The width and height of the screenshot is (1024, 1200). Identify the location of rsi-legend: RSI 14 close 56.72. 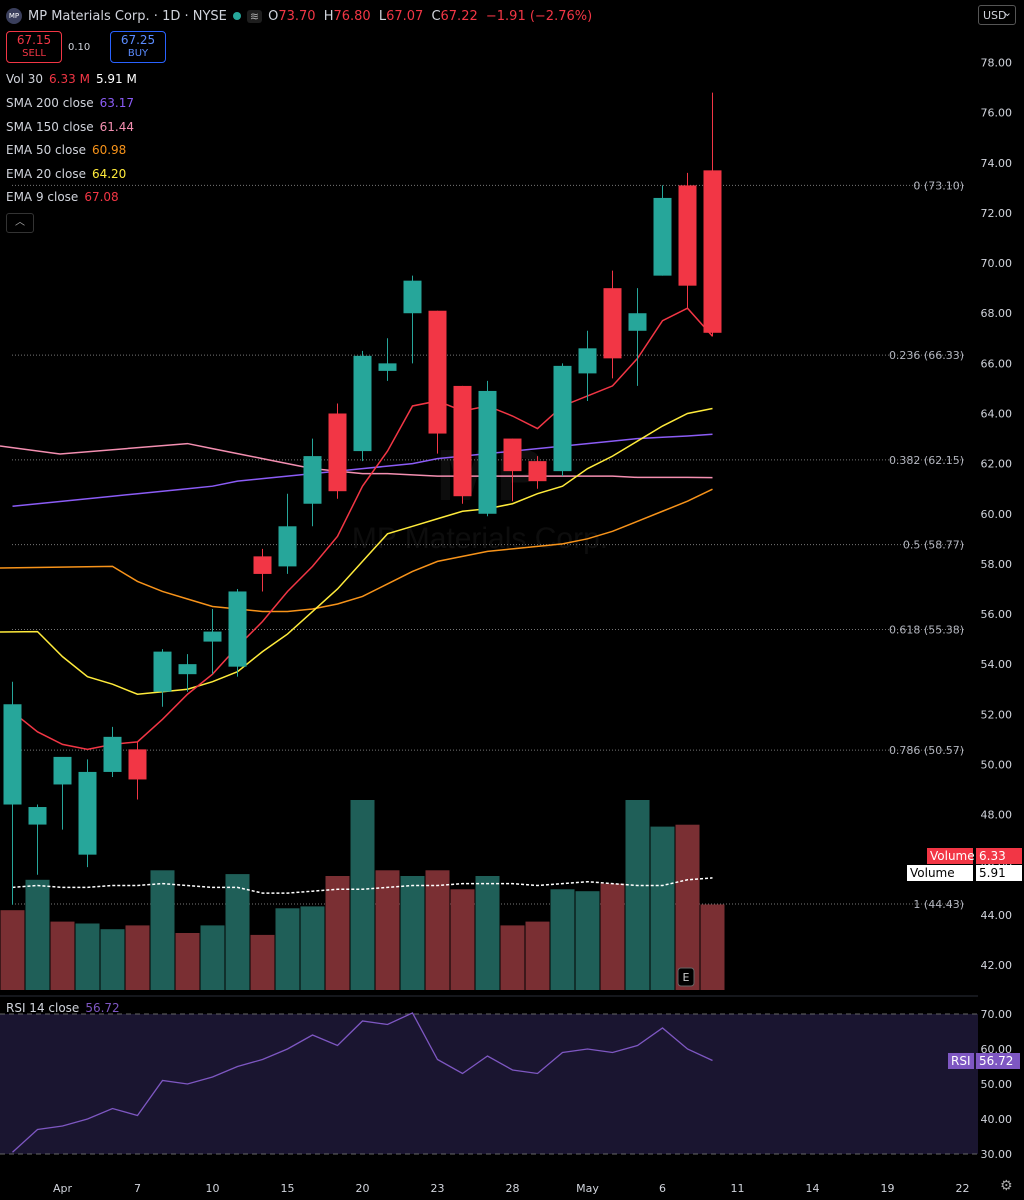
(63, 1008).